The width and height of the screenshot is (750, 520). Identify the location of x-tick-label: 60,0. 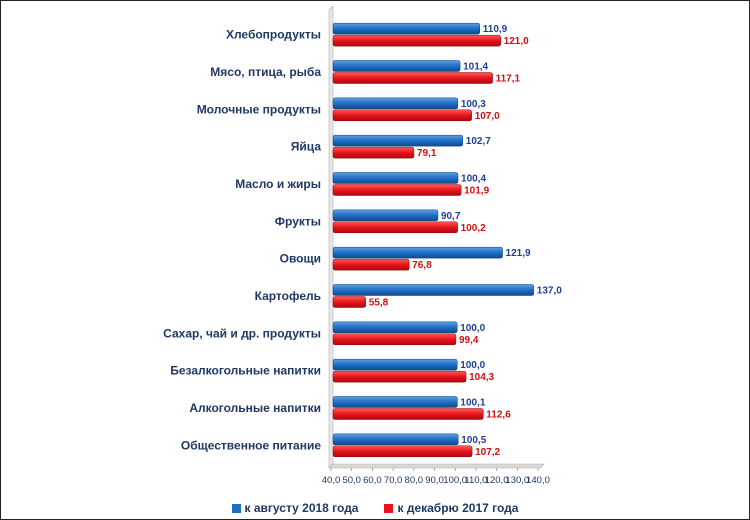
(372, 480).